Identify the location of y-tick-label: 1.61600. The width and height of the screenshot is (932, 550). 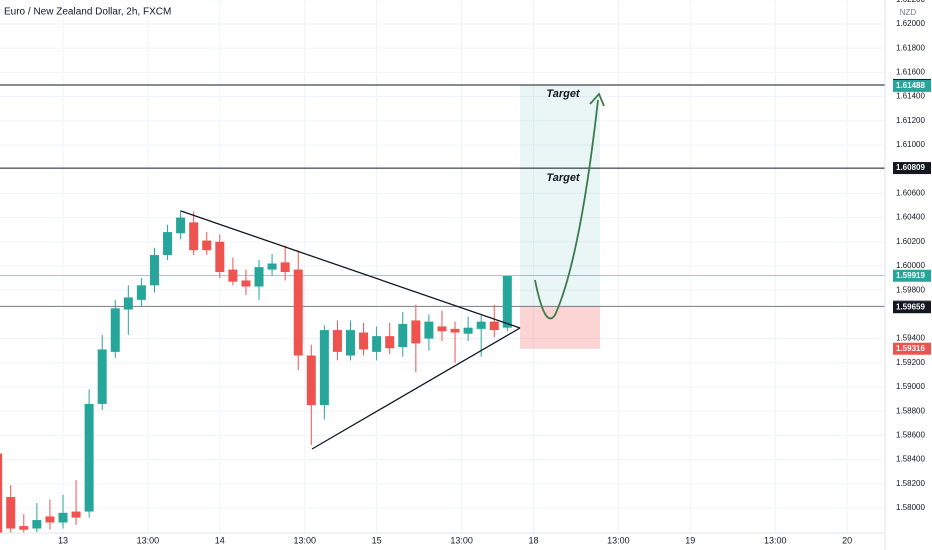
(910, 71).